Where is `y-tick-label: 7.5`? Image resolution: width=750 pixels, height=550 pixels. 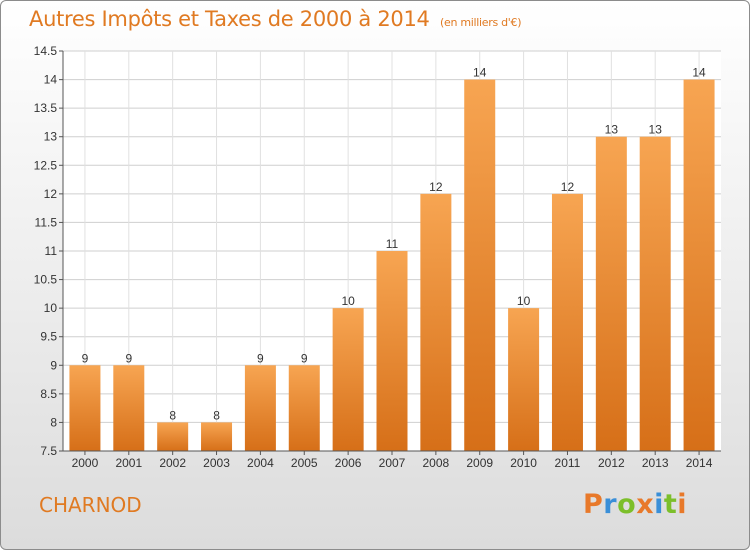 y-tick-label: 7.5 is located at coordinates (48, 451).